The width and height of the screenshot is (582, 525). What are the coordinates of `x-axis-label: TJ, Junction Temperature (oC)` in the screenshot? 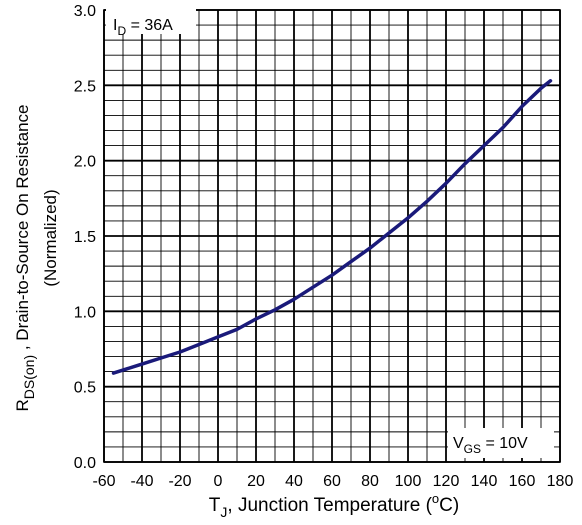 It's located at (334, 505).